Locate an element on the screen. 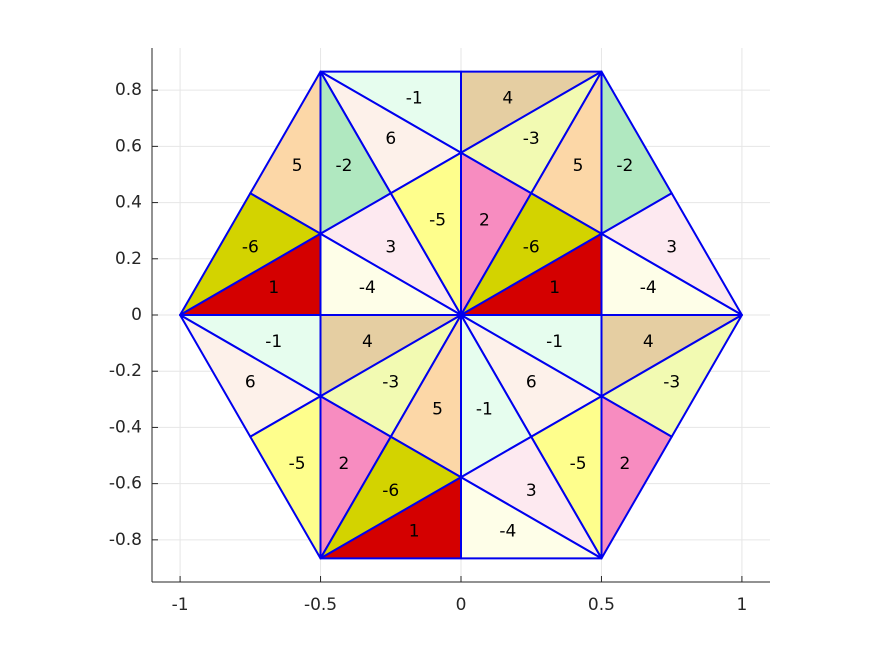 This screenshot has width=891, height=656. y-tick-label: -0.2 is located at coordinates (125, 371).